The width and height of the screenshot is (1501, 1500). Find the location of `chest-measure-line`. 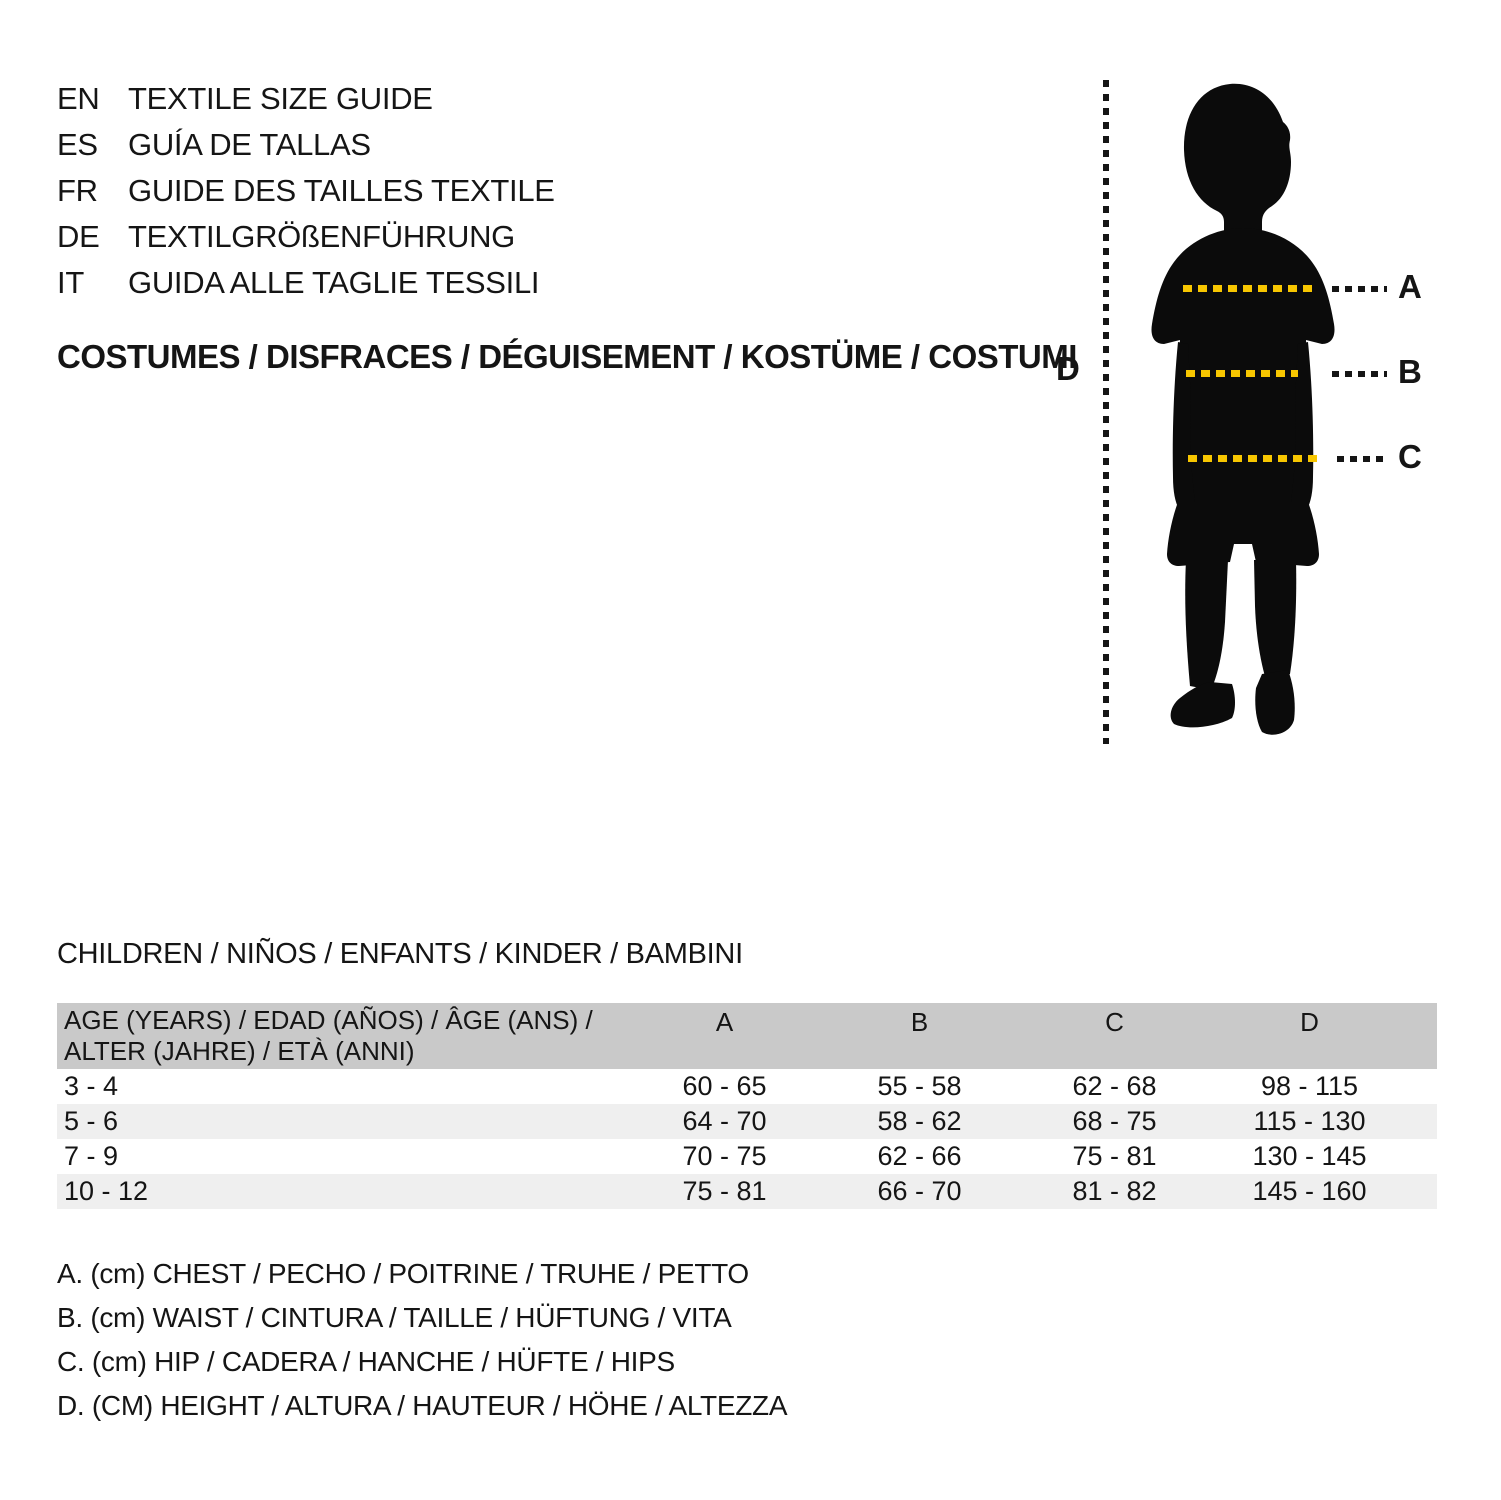

chest-measure-line is located at coordinates (1249, 288).